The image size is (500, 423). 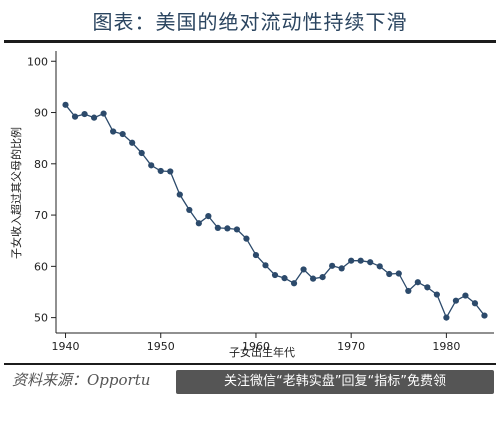 What do you see at coordinates (37, 61) in the screenshot?
I see `y-tick-label: 100` at bounding box center [37, 61].